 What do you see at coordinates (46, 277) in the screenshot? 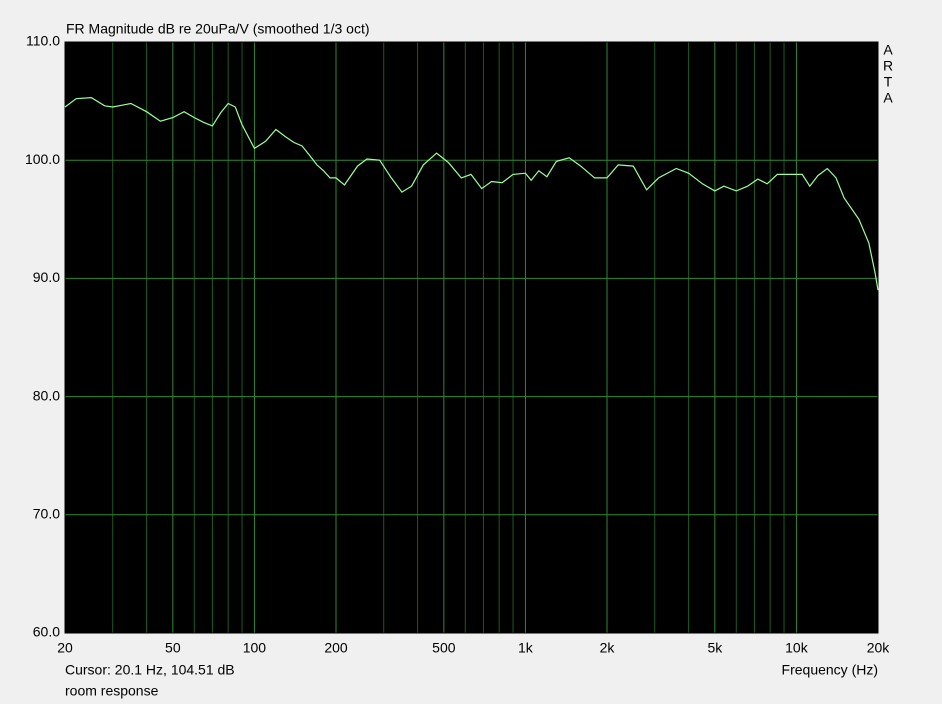
I see `y-tick-label: 90.0` at bounding box center [46, 277].